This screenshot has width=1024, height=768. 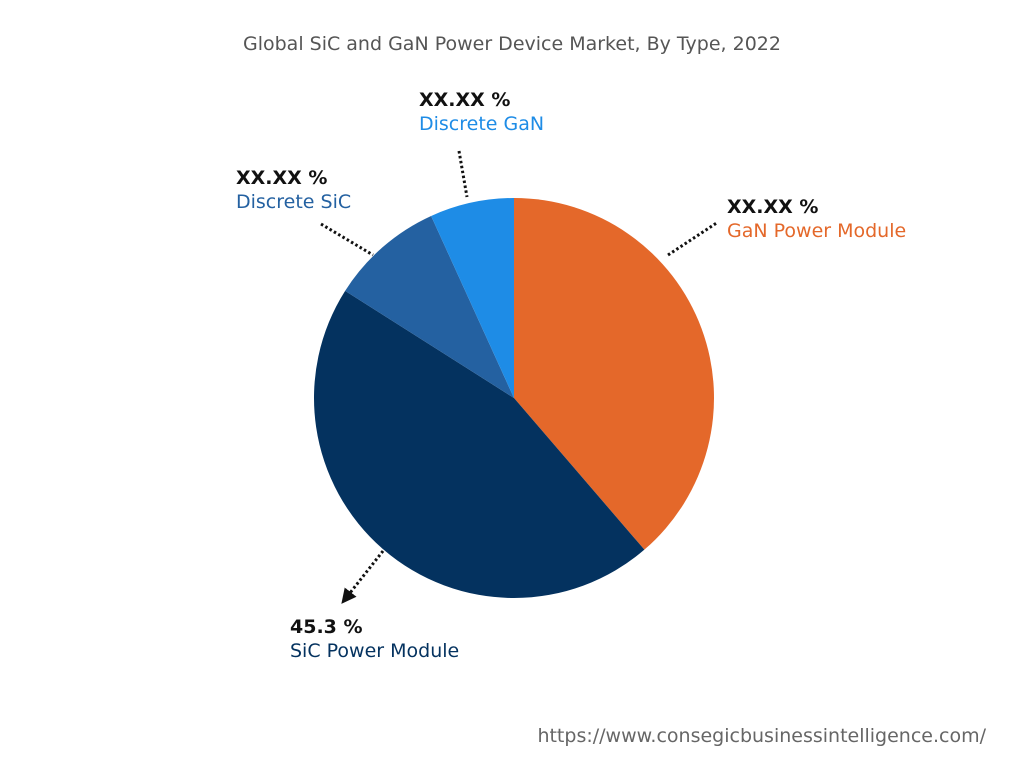 I want to click on pie-slice-gan-power-module, so click(x=614, y=374).